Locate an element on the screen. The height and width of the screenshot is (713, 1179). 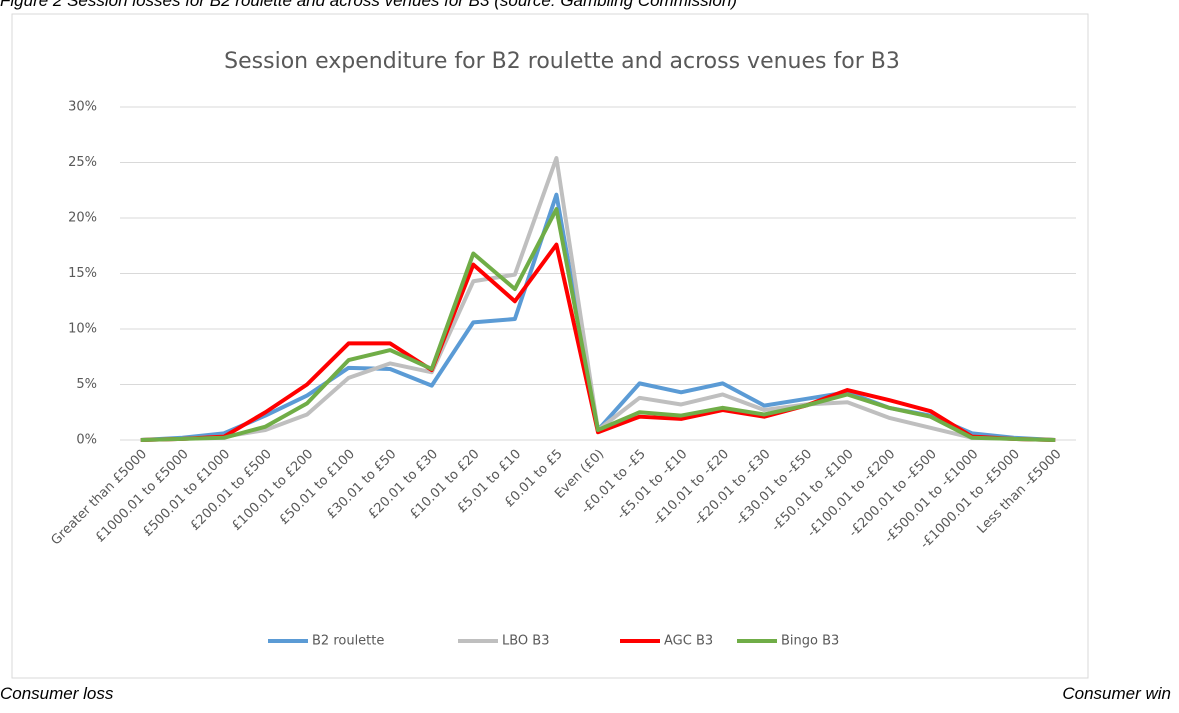
y-tick-label: 10% is located at coordinates (82, 329).